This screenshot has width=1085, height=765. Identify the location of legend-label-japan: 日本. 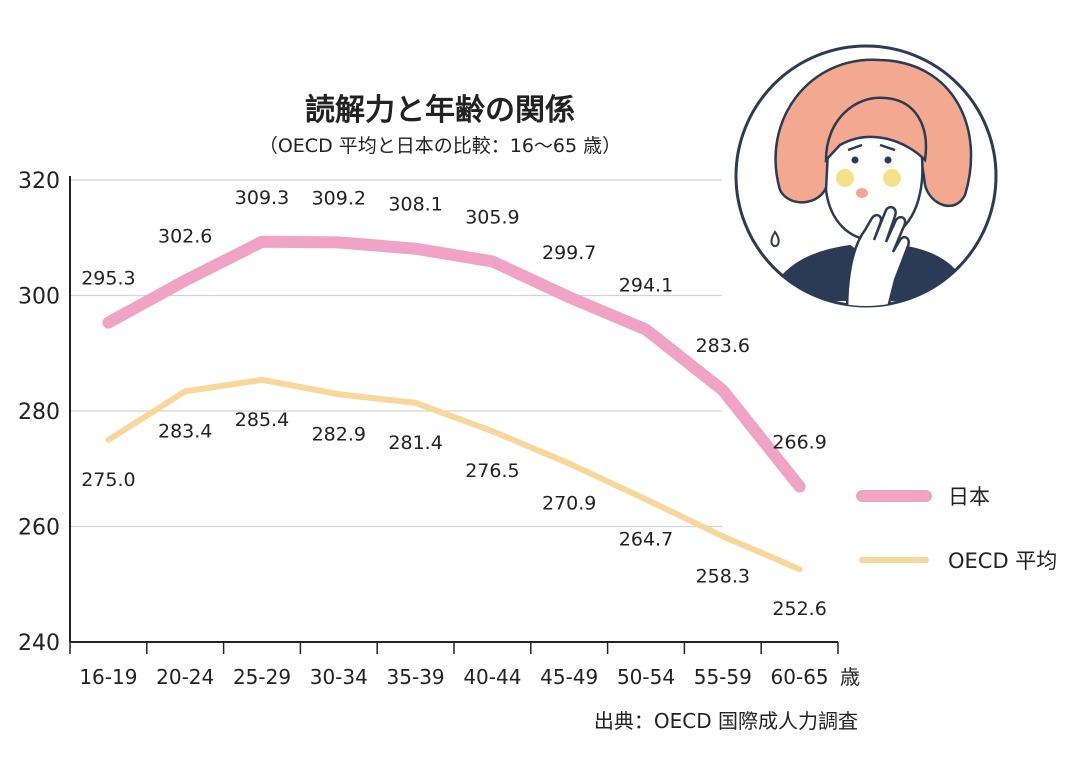
(969, 497).